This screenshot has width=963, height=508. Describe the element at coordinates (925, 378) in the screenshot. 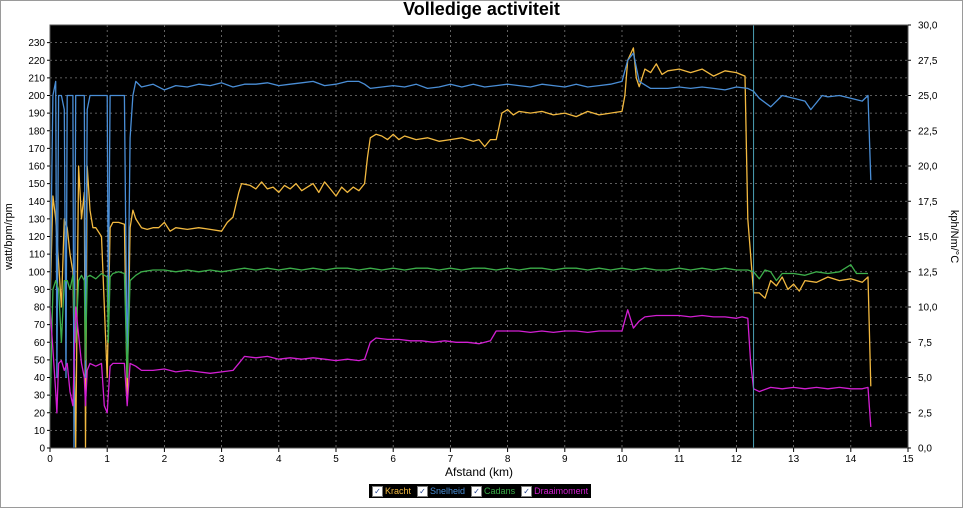

I see `y2-tick-label: 5,0` at that location.